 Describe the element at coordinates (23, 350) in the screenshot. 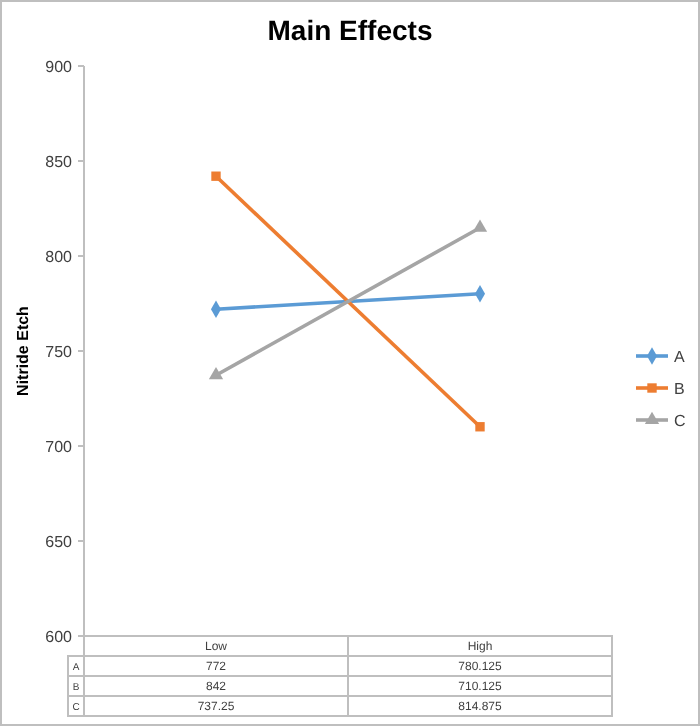

I see `y-axis-title: Nitride Etch` at that location.